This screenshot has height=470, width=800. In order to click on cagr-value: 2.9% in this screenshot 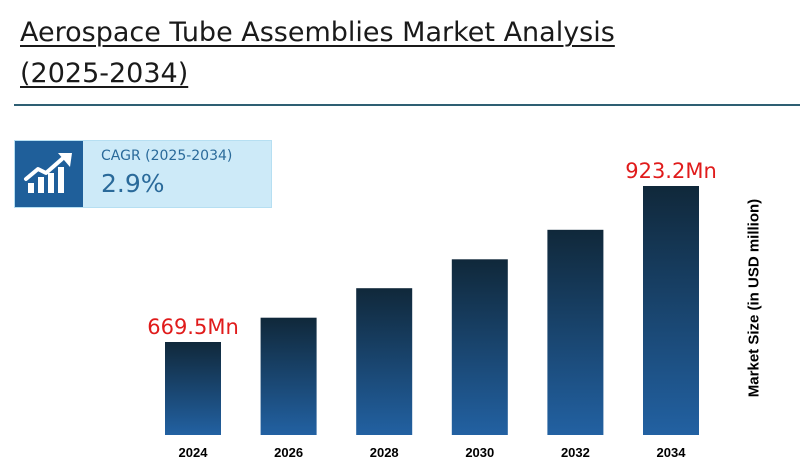, I will do `click(133, 183)`.